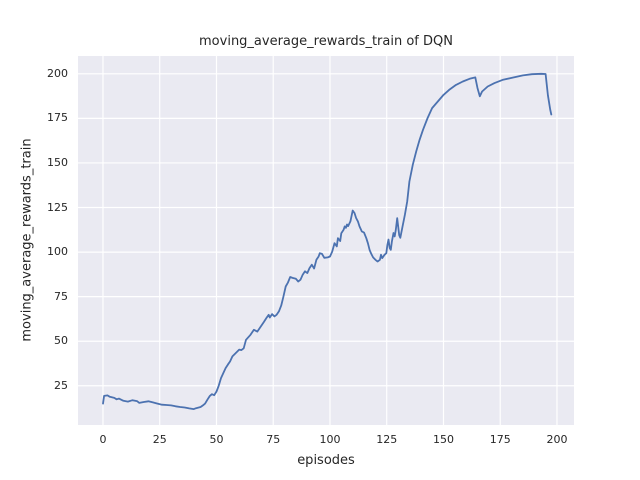 Image resolution: width=640 pixels, height=480 pixels. I want to click on y-tick-label: 25, so click(61, 385).